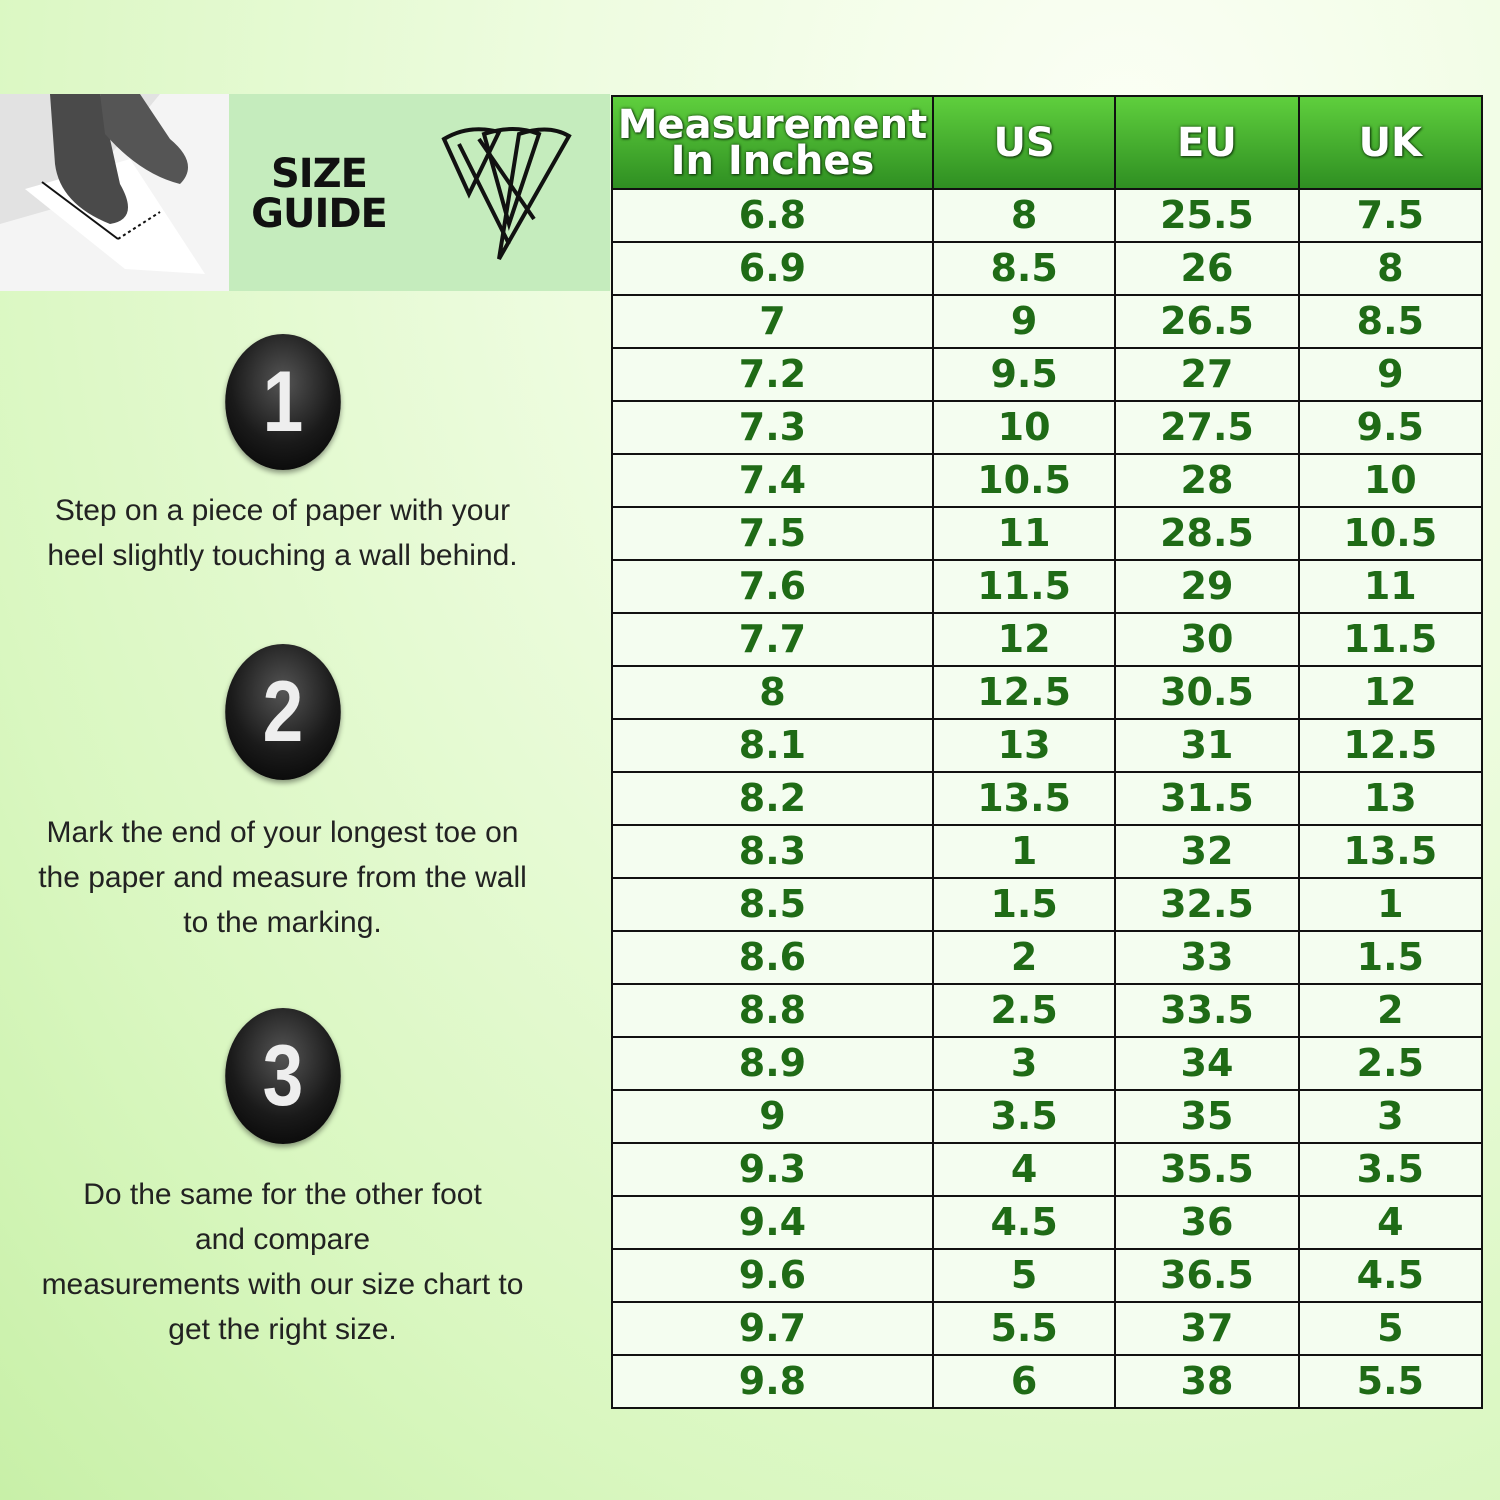  What do you see at coordinates (1047, 215) in the screenshot?
I see `table-row: 6.8 8 25.5 7.5` at bounding box center [1047, 215].